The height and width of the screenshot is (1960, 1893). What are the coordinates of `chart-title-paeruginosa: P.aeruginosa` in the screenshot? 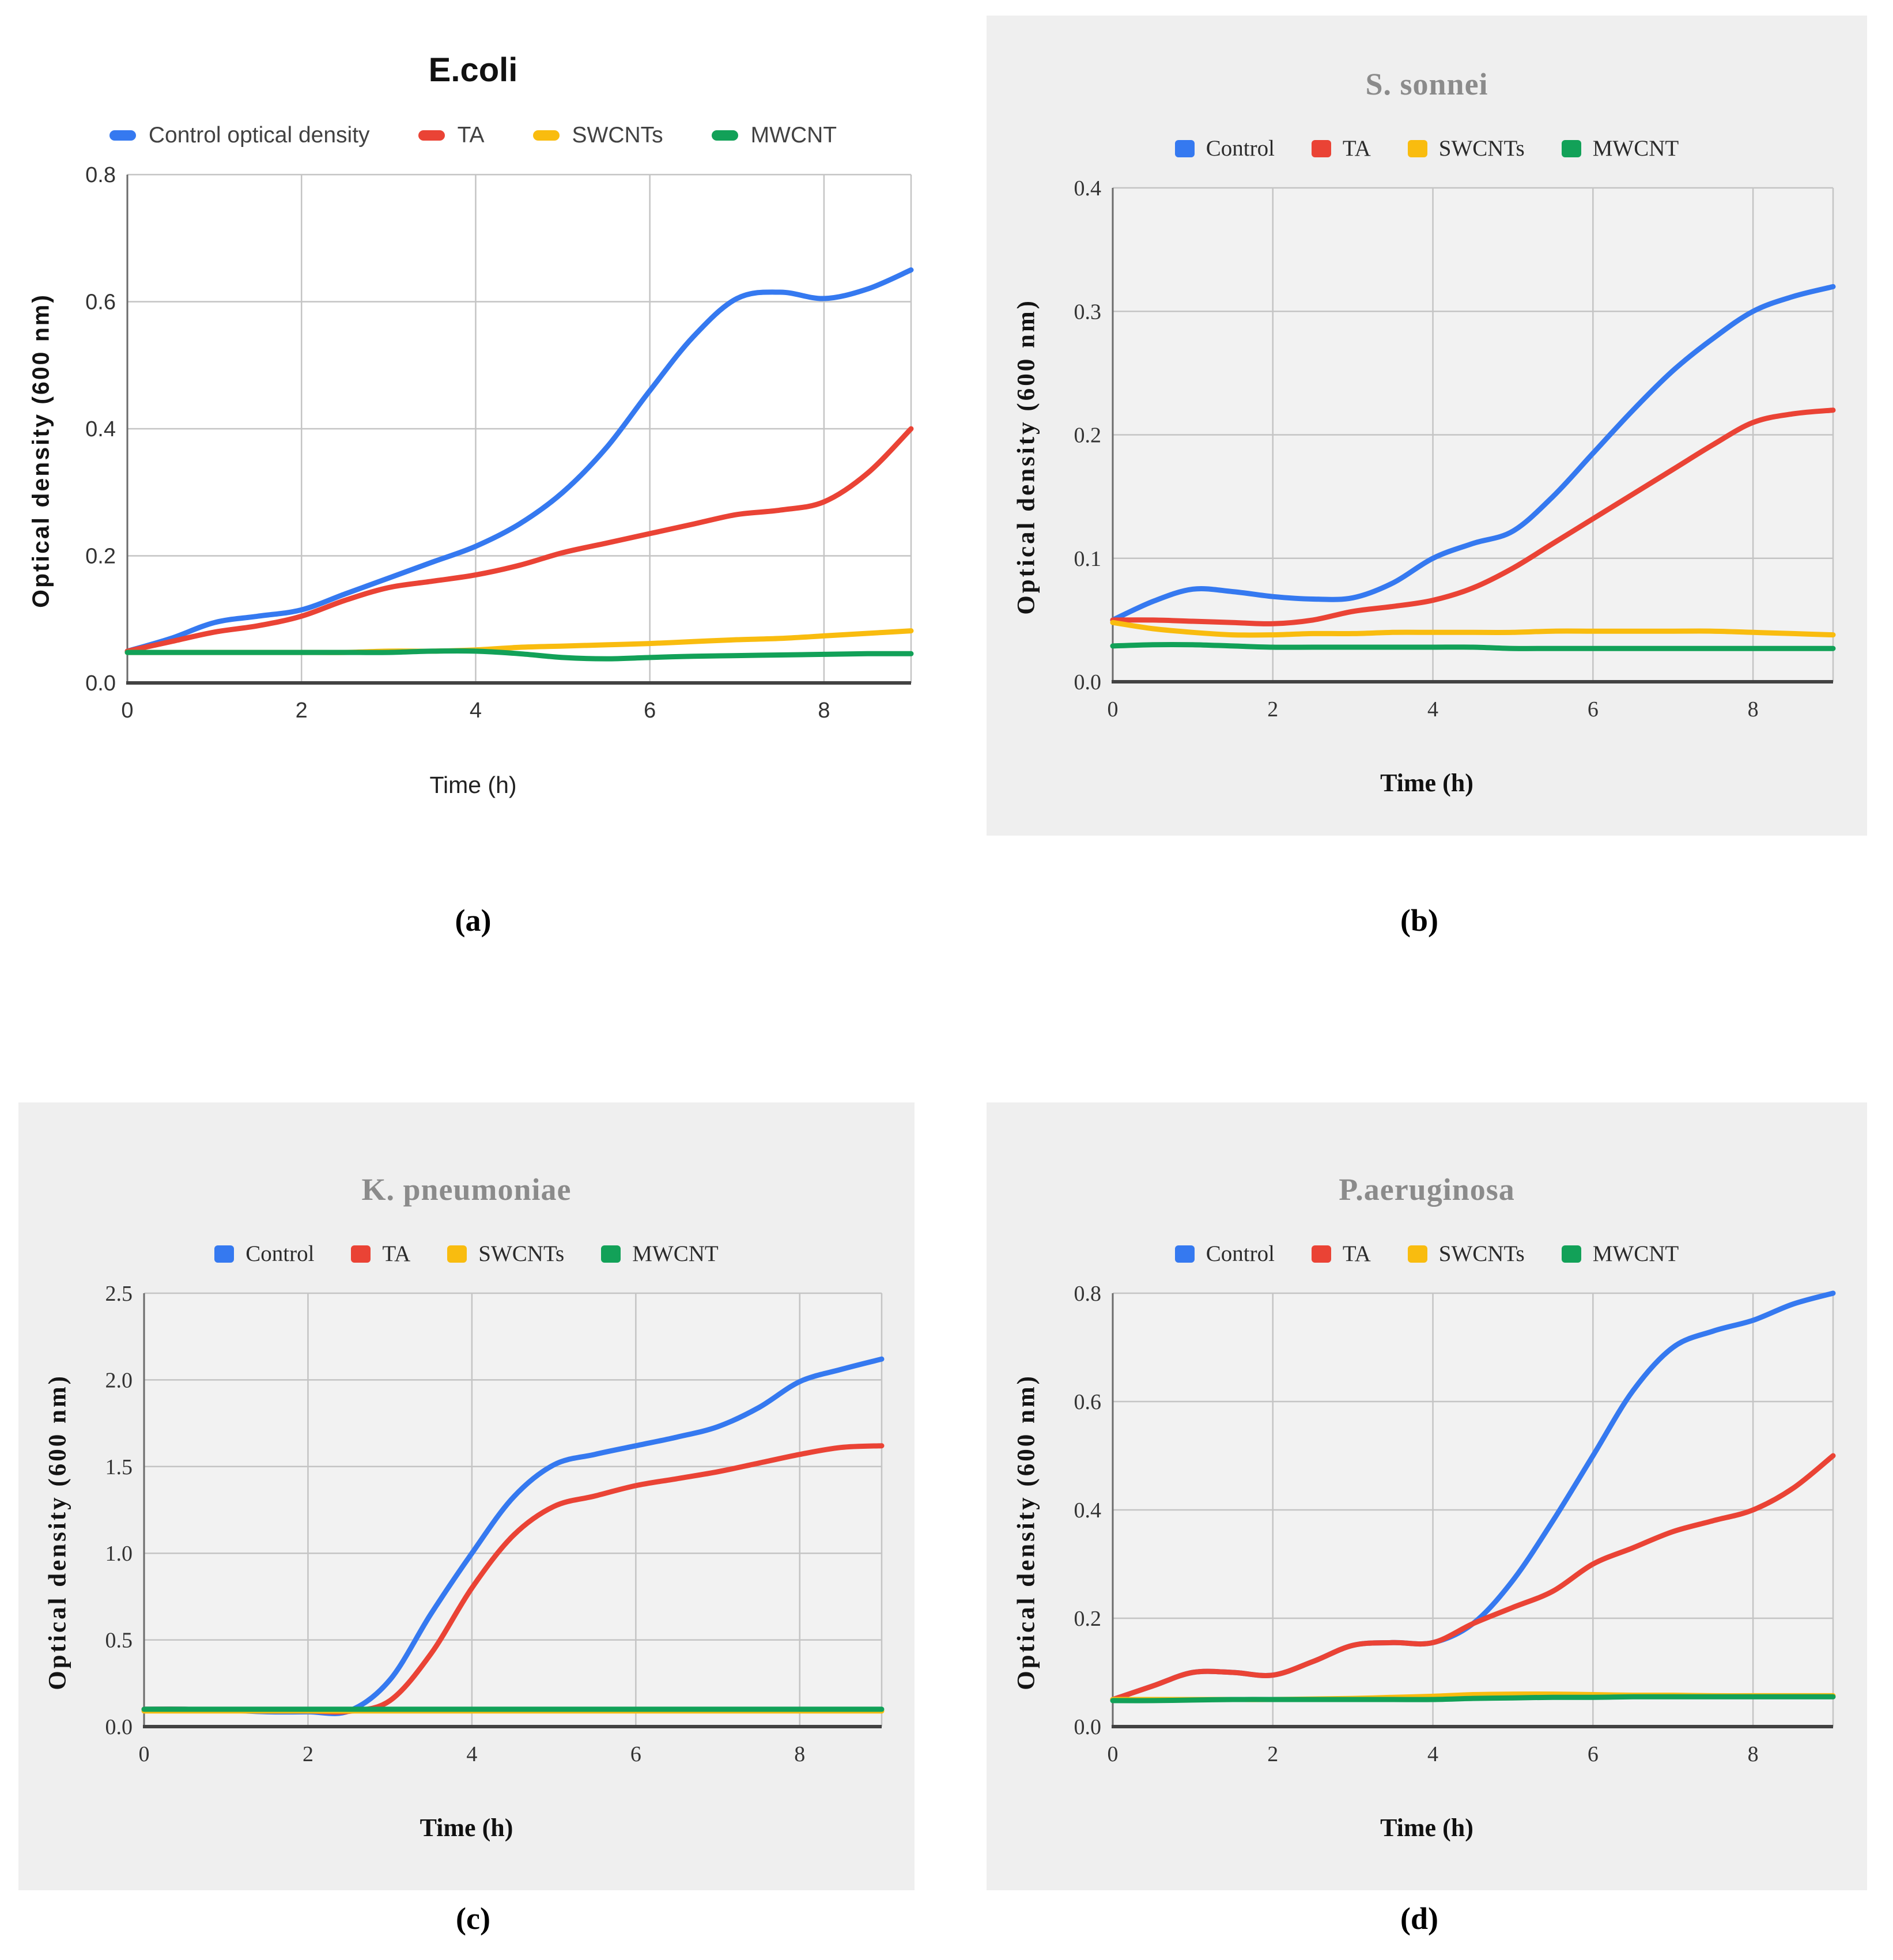 It's located at (1427, 1189).